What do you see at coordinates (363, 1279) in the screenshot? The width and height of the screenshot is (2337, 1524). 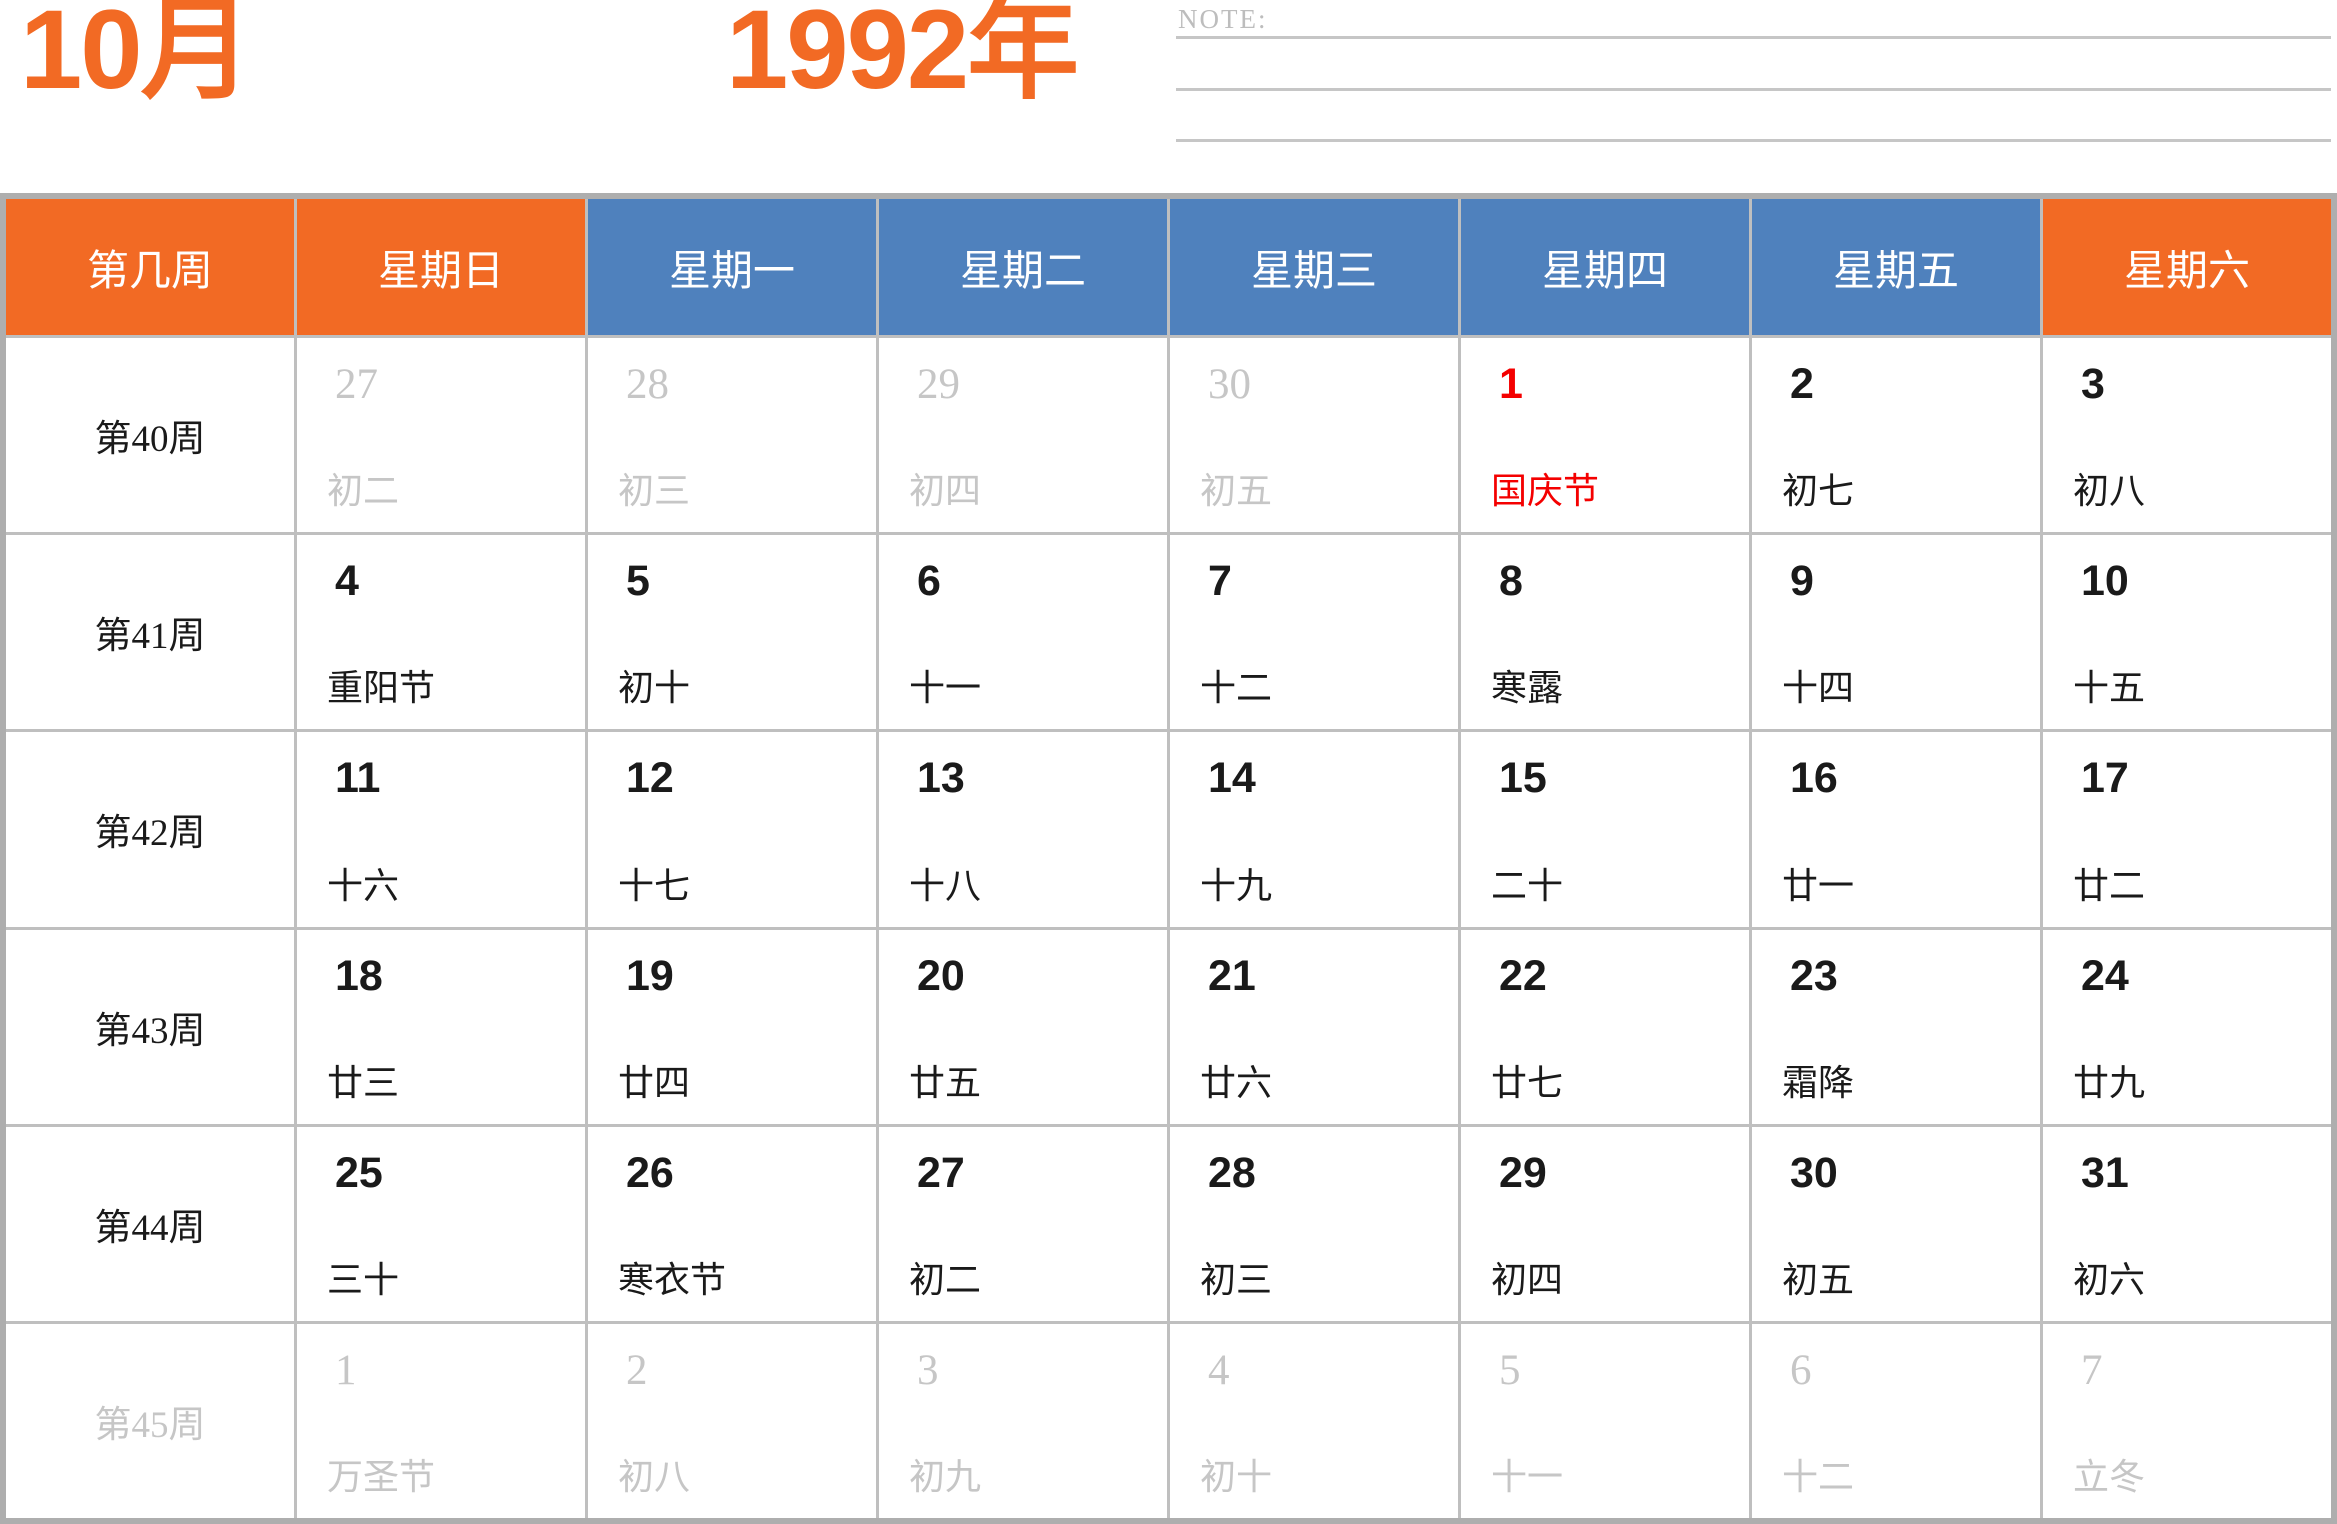 I see `lunar-label: 三十` at bounding box center [363, 1279].